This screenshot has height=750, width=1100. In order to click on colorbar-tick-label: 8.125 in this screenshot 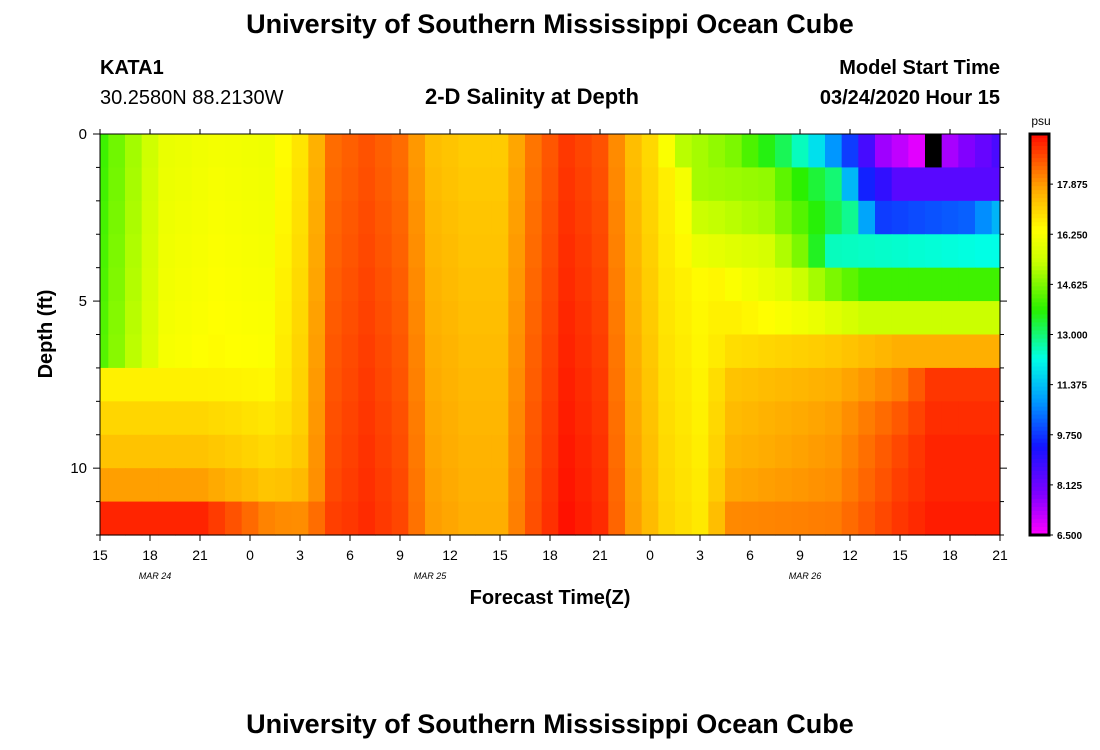, I will do `click(1069, 486)`.